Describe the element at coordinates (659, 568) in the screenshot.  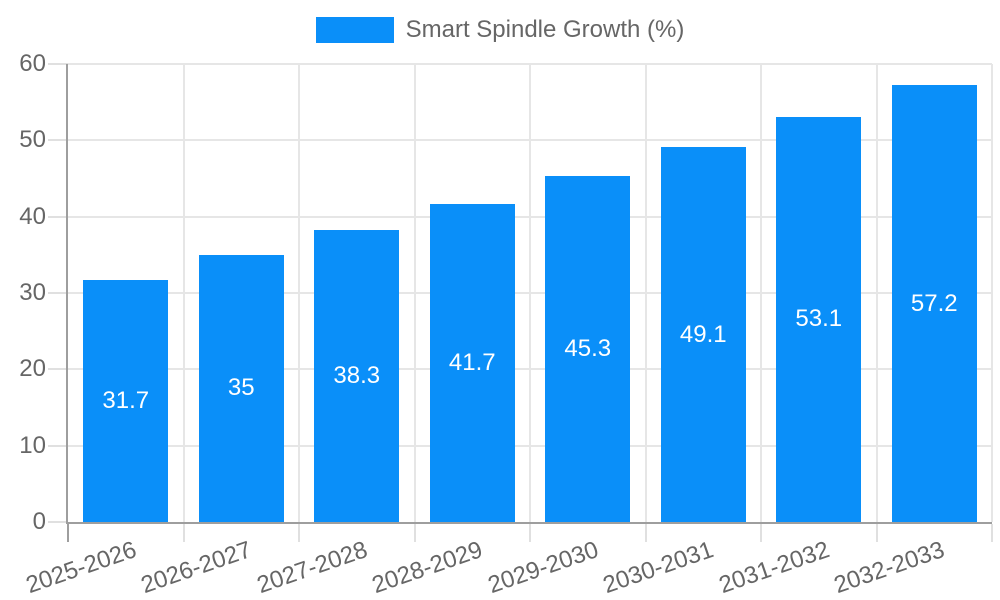
I see `x-axis-label: 2030-2031` at that location.